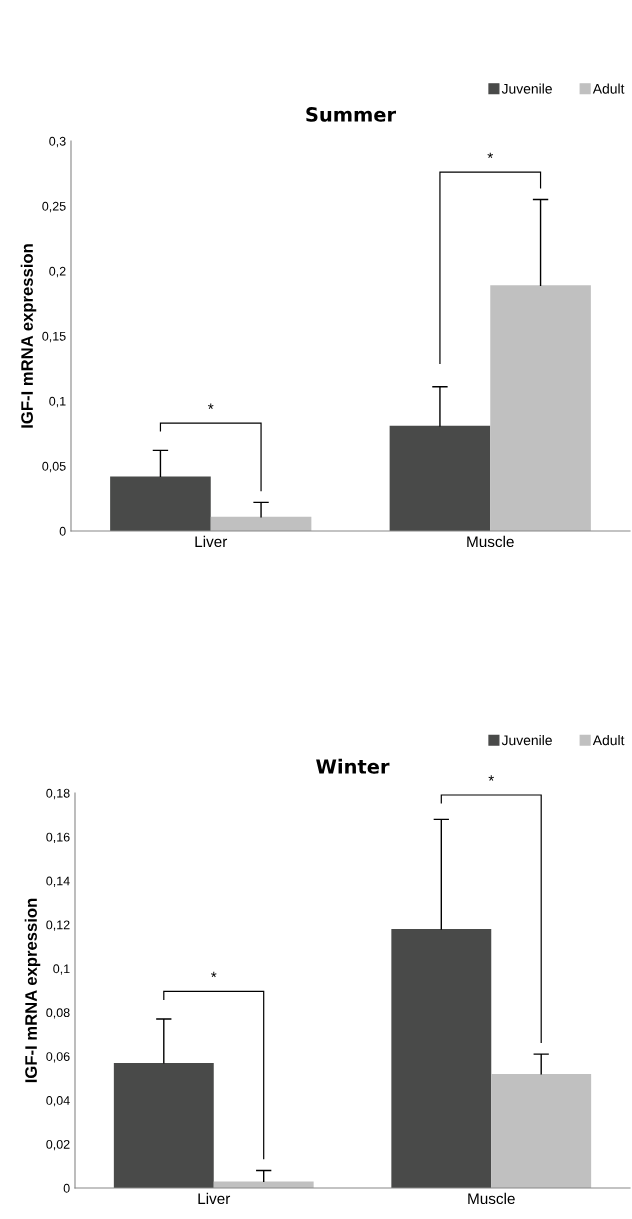  I want to click on y-tick-label: 0,02, so click(58, 1145).